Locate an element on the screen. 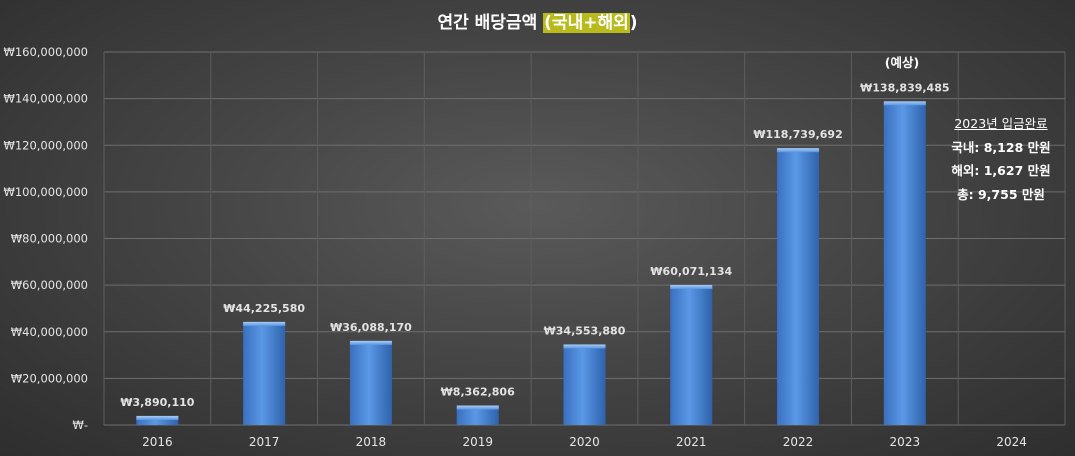  x-tick-label: 2016 is located at coordinates (157, 442).